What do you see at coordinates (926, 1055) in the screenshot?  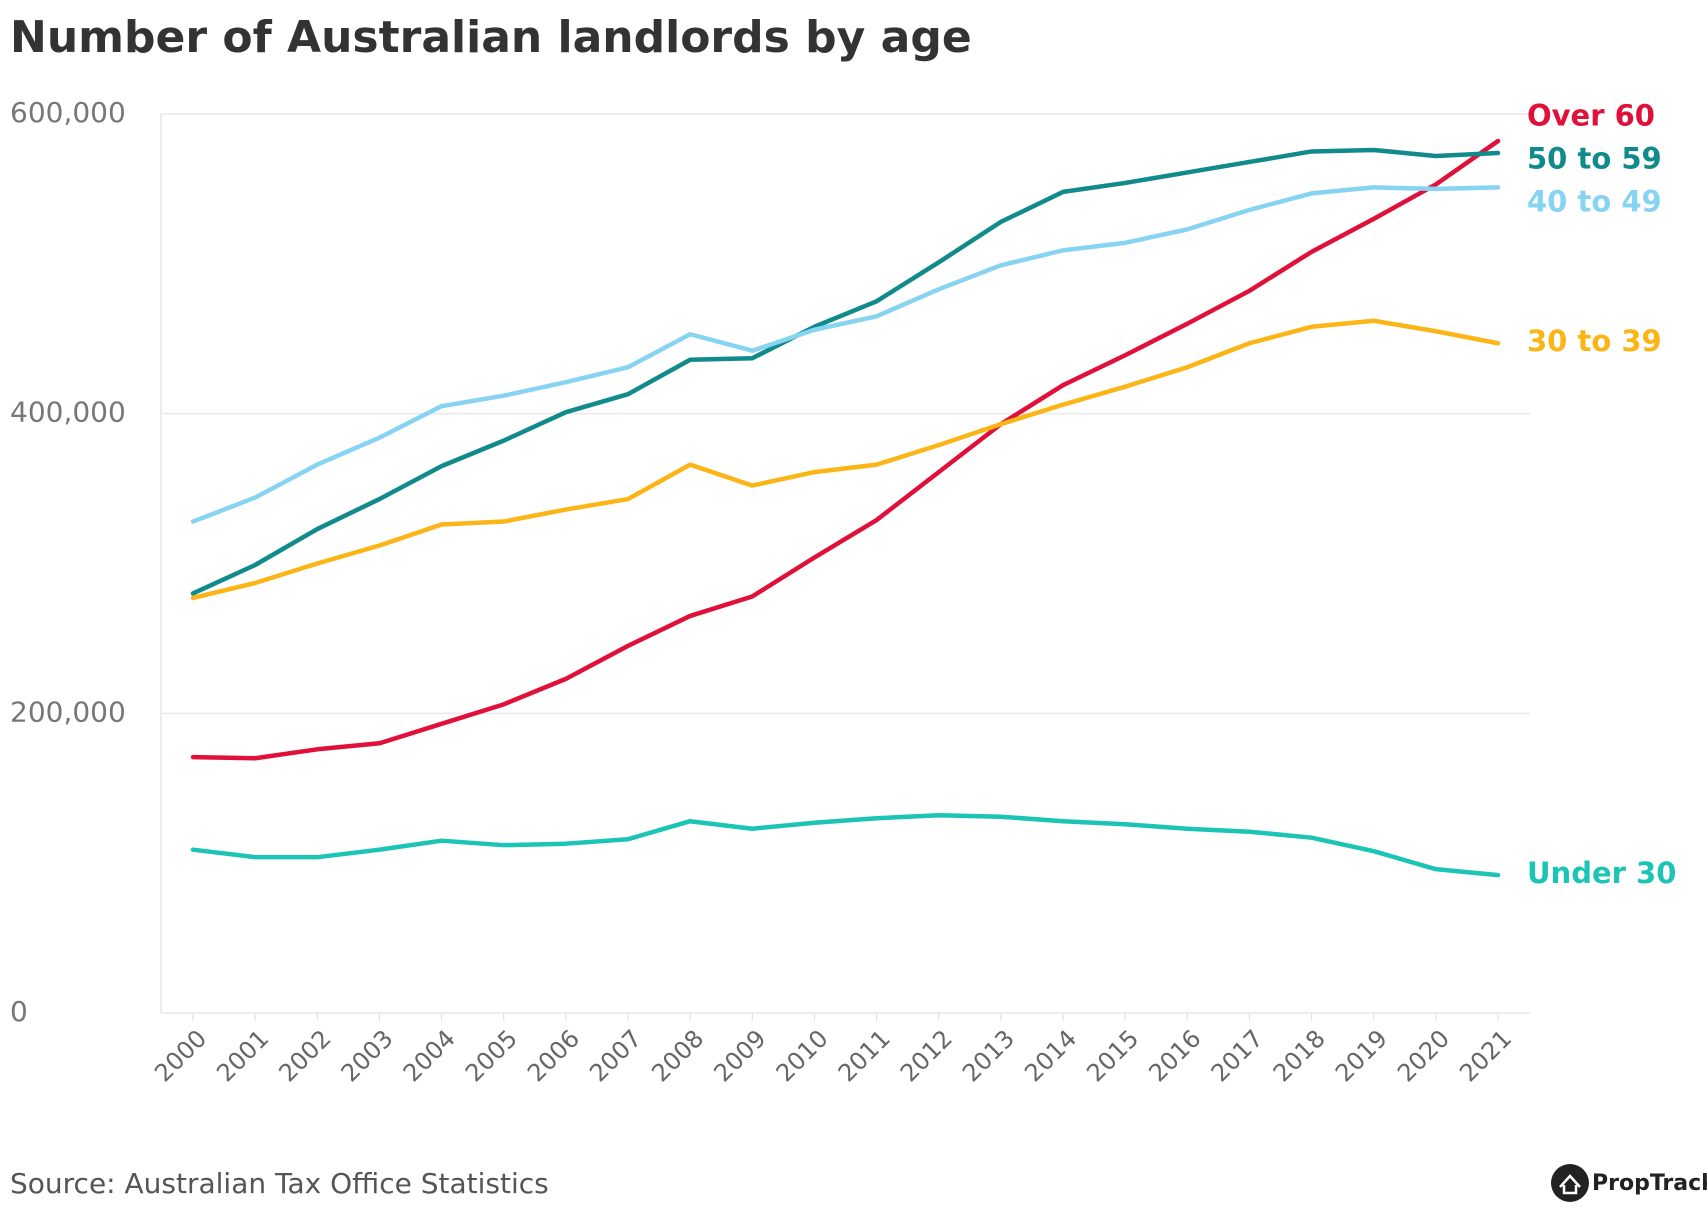 I see `x-tick-label: 2012` at bounding box center [926, 1055].